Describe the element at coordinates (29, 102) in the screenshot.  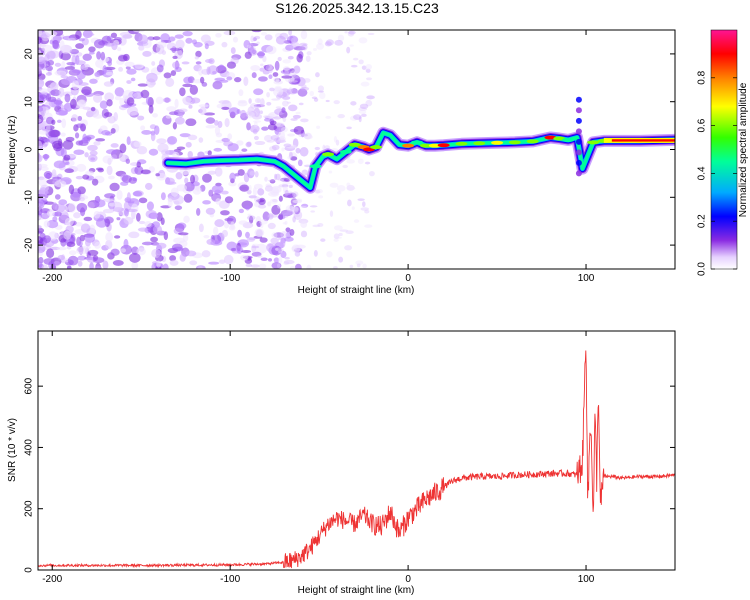
I see `spectrogram-ytick-label: 10` at that location.